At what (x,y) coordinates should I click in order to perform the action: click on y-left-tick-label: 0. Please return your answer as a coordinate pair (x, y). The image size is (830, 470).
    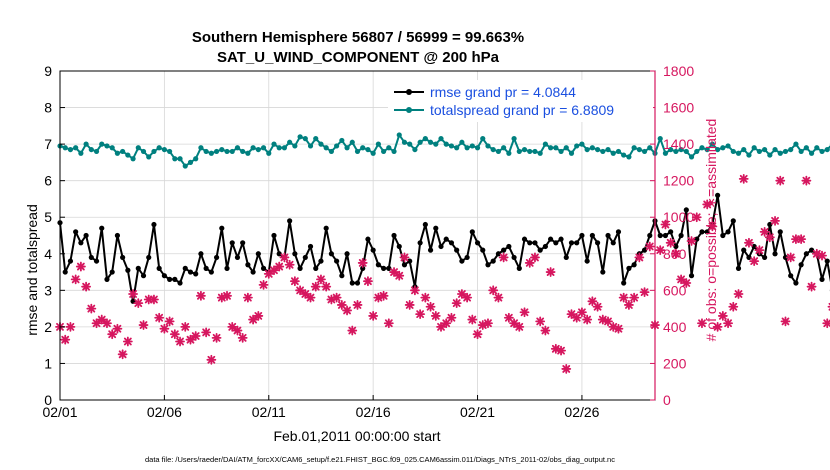
    Looking at the image, I should click on (48, 400).